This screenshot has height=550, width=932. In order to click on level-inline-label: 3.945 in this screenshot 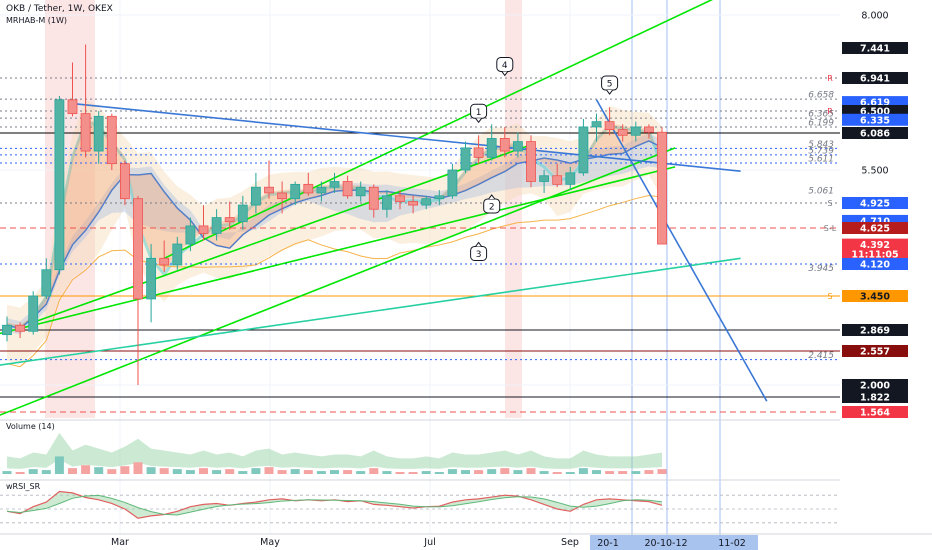, I will do `click(821, 269)`.